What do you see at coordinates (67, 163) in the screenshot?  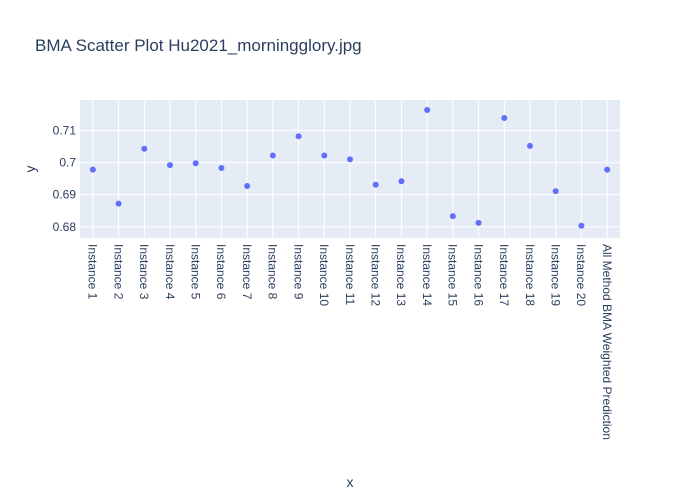 I see `y-tick-label: 0.7` at bounding box center [67, 163].